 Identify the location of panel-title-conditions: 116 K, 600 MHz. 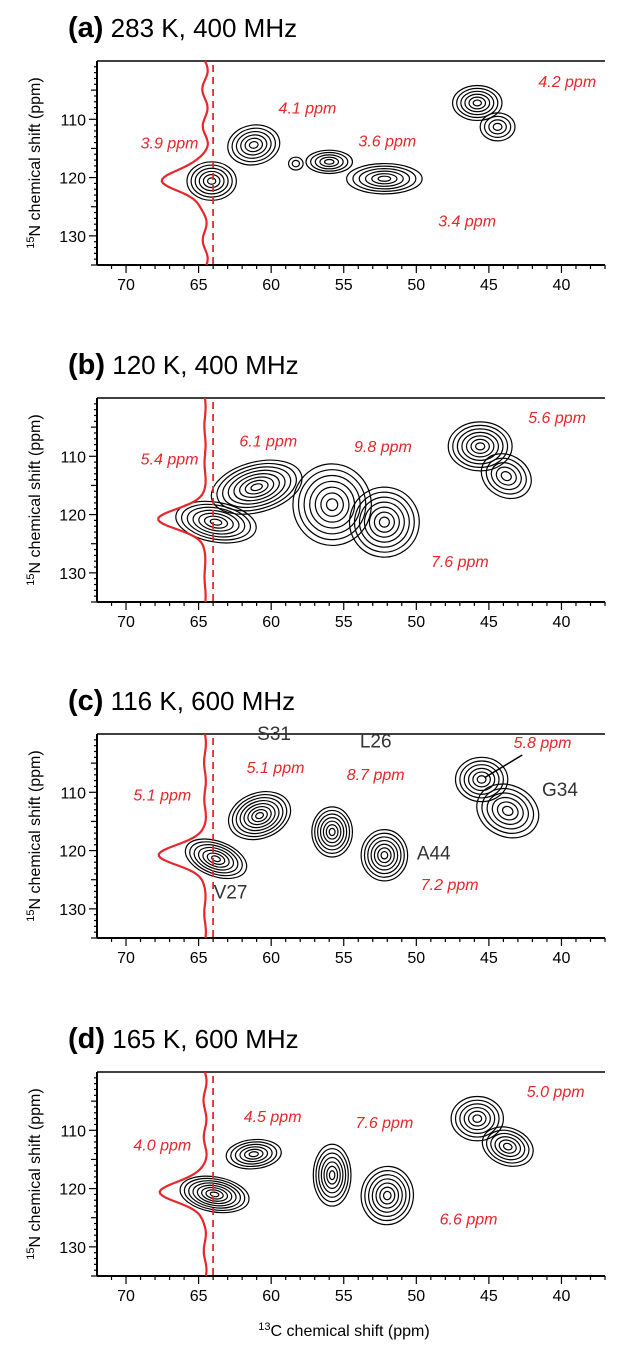
(199, 701).